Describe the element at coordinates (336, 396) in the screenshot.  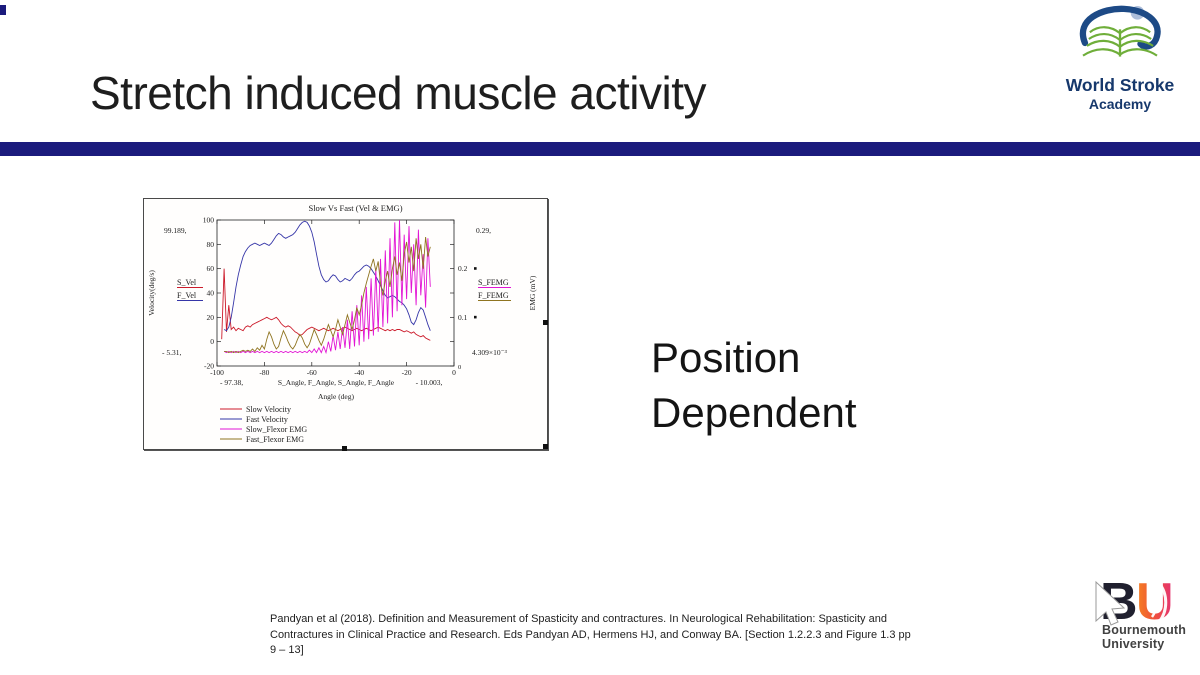
I see `svg-text: Angle (deg)` at that location.